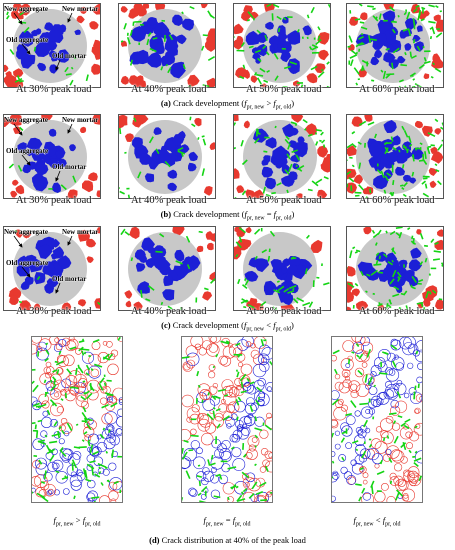  I want to click on peak-label-b-40: At 40% peak load, so click(169, 200).